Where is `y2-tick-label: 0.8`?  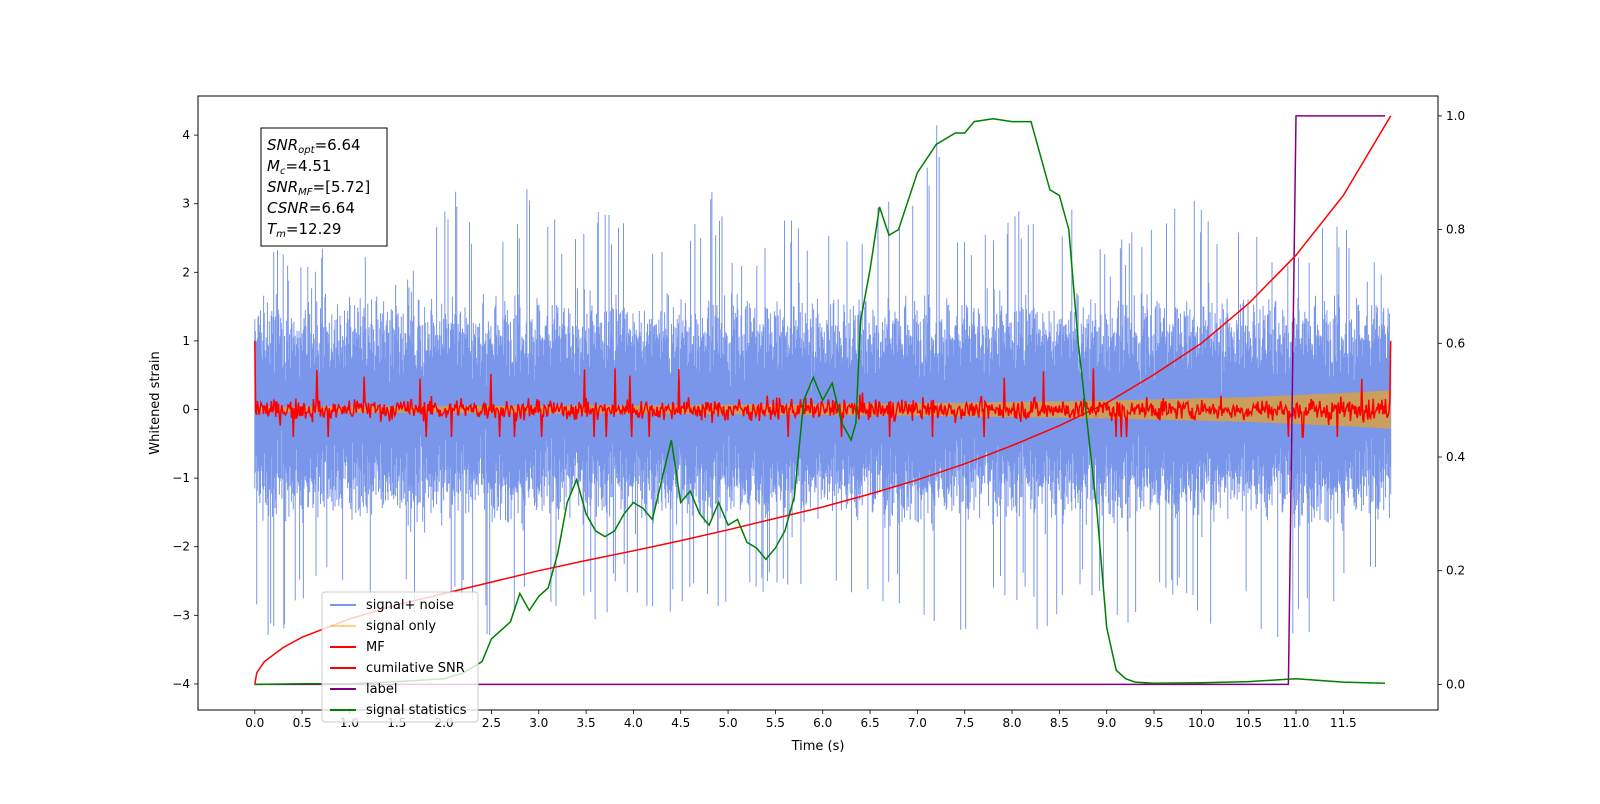 y2-tick-label: 0.8 is located at coordinates (1455, 230).